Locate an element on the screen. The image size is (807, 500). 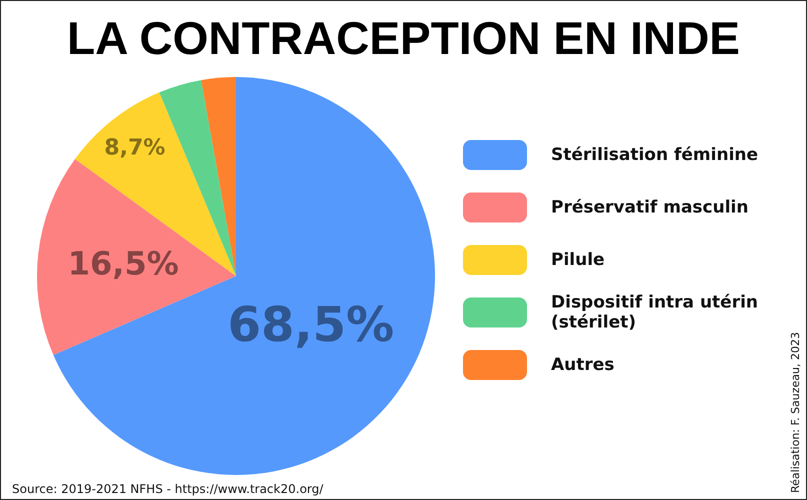
text: Réalisation: F. Sauzeau, 2023 is located at coordinates (795, 412).